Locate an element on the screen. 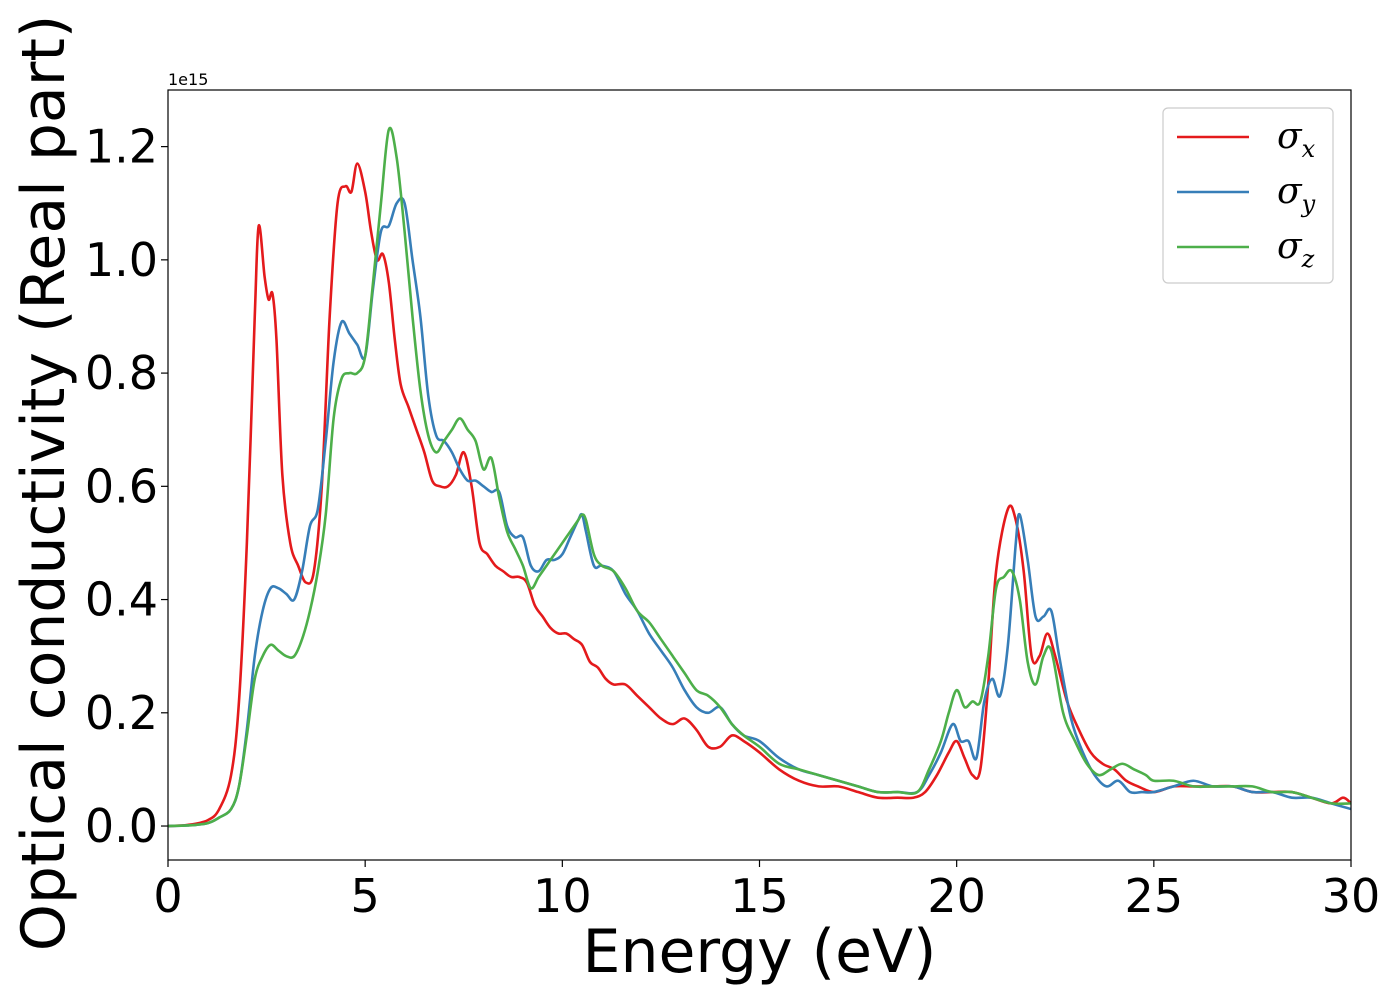  x-axis-ticks: 0 5 10 15 20 25 30 is located at coordinates (766, 891).